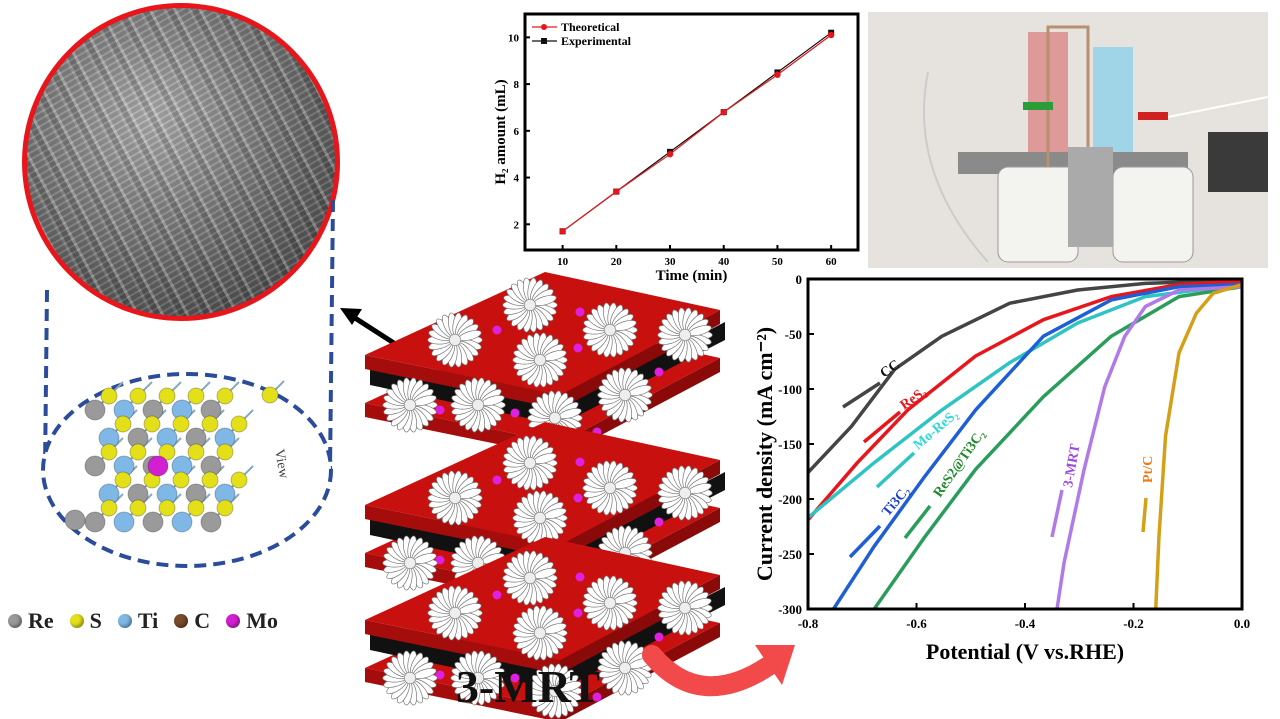 The height and width of the screenshot is (719, 1280). What do you see at coordinates (95, 620) in the screenshot?
I see `legend-label: S` at bounding box center [95, 620].